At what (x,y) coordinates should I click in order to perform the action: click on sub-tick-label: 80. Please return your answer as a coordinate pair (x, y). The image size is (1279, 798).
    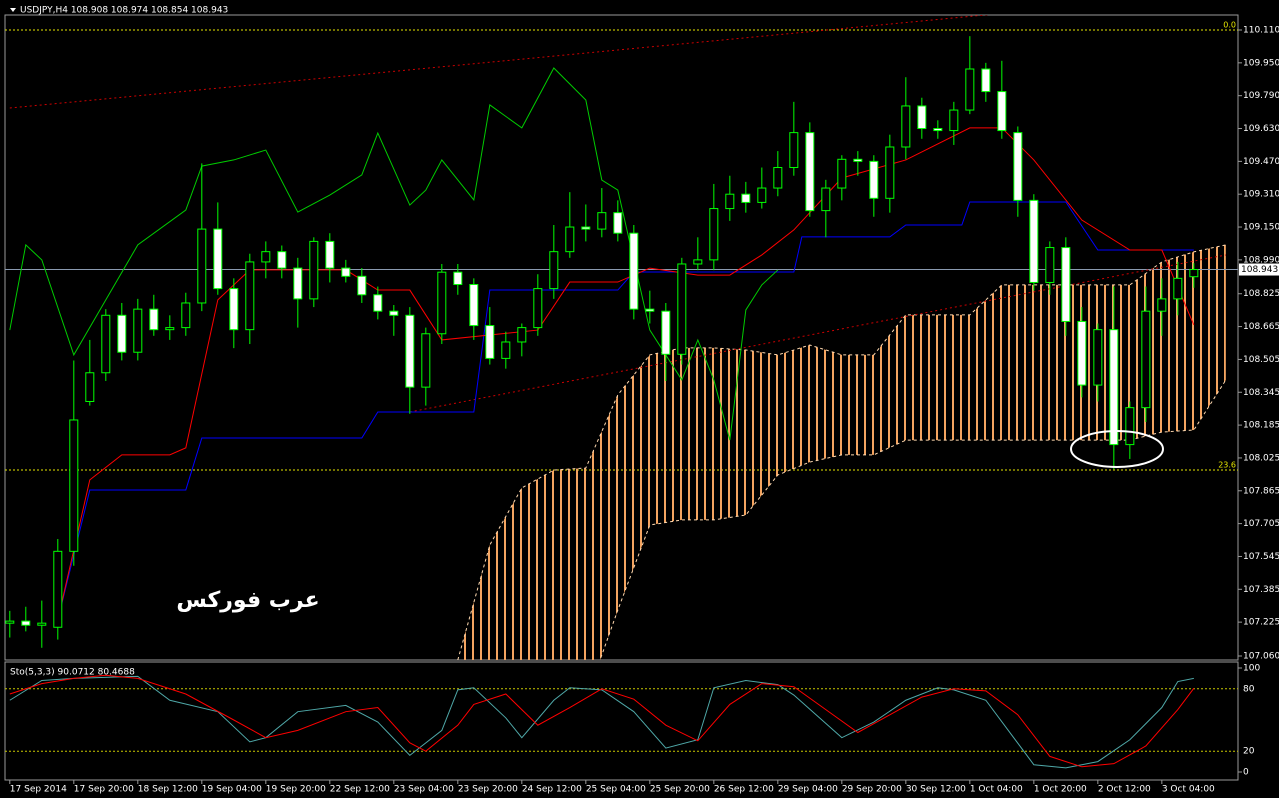
    Looking at the image, I should click on (1249, 689).